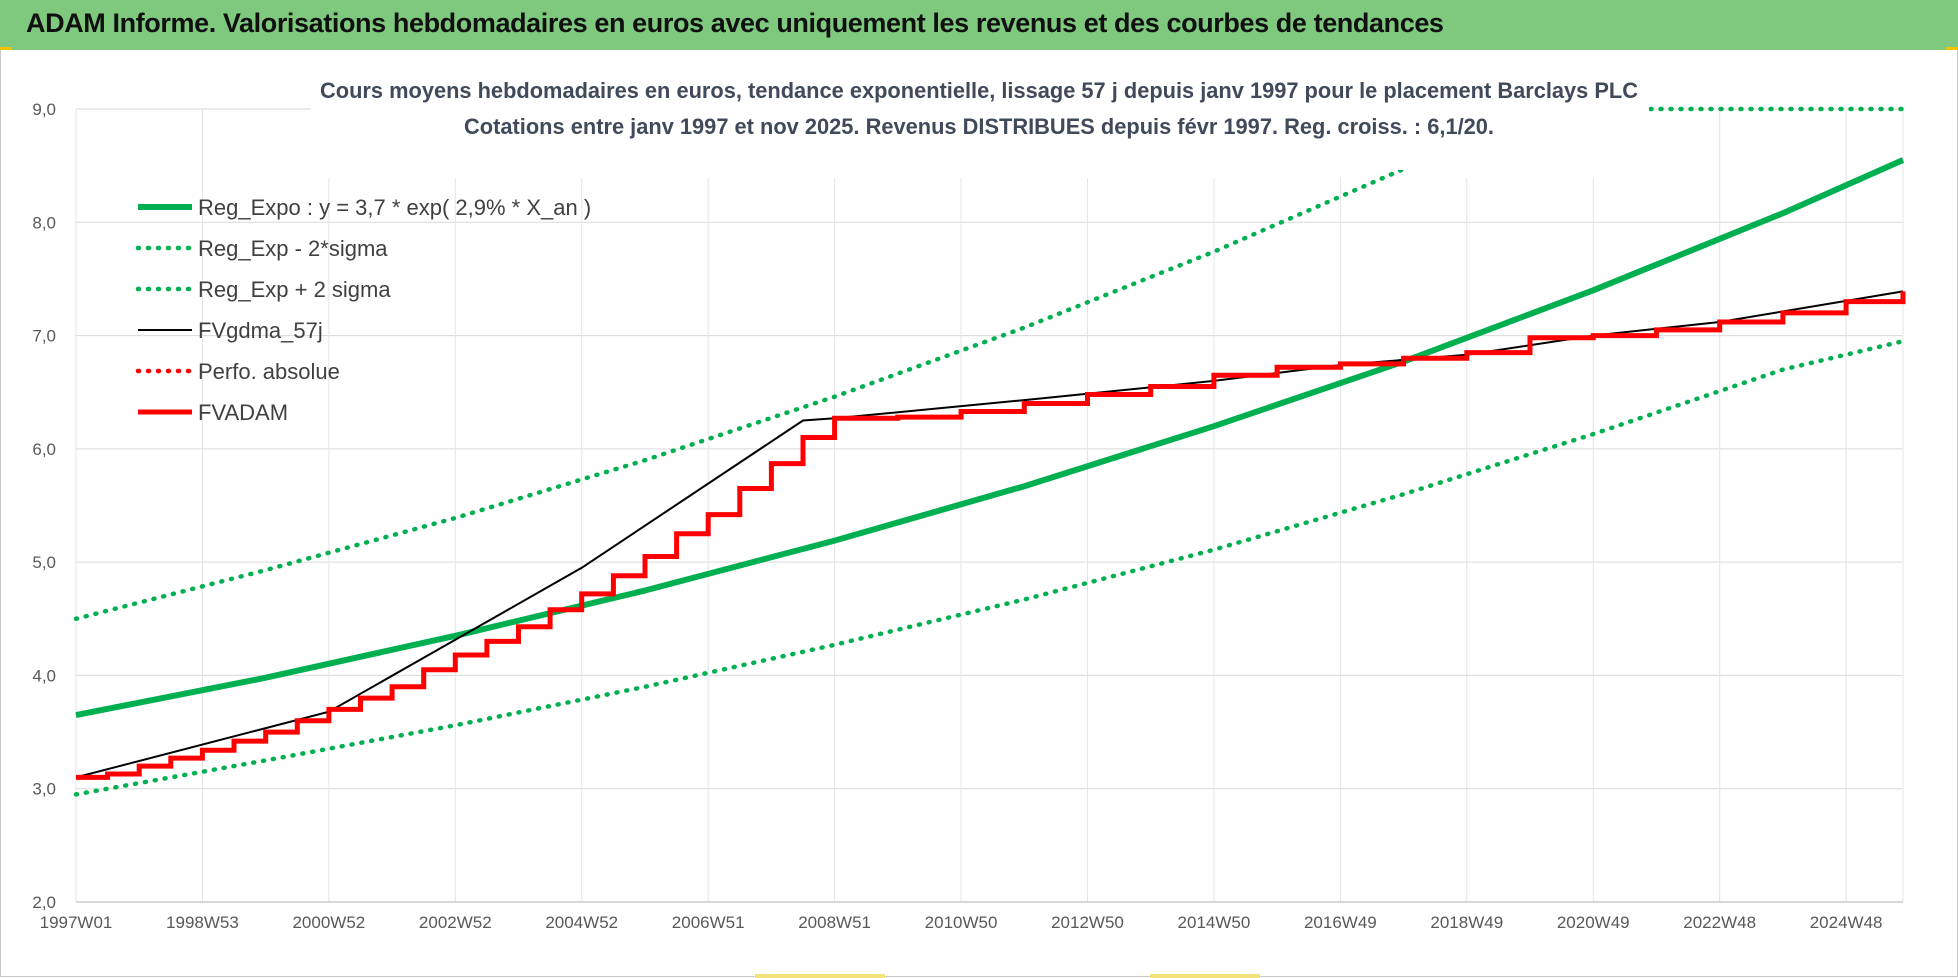  I want to click on x-tick-label: 2020W49, so click(1593, 922).